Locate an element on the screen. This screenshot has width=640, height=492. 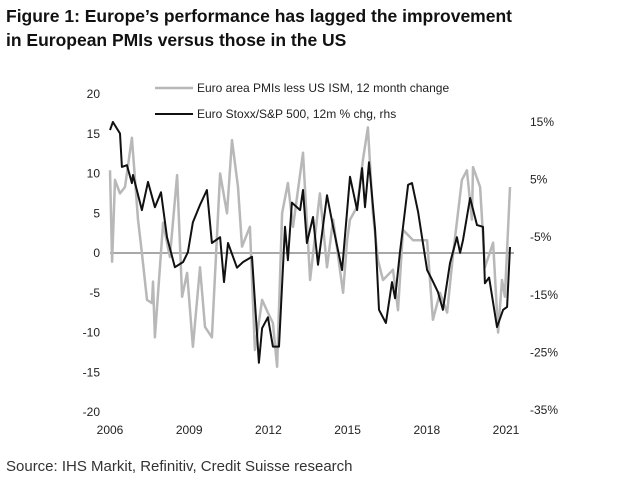
left-tick-label: -15 is located at coordinates (92, 372).